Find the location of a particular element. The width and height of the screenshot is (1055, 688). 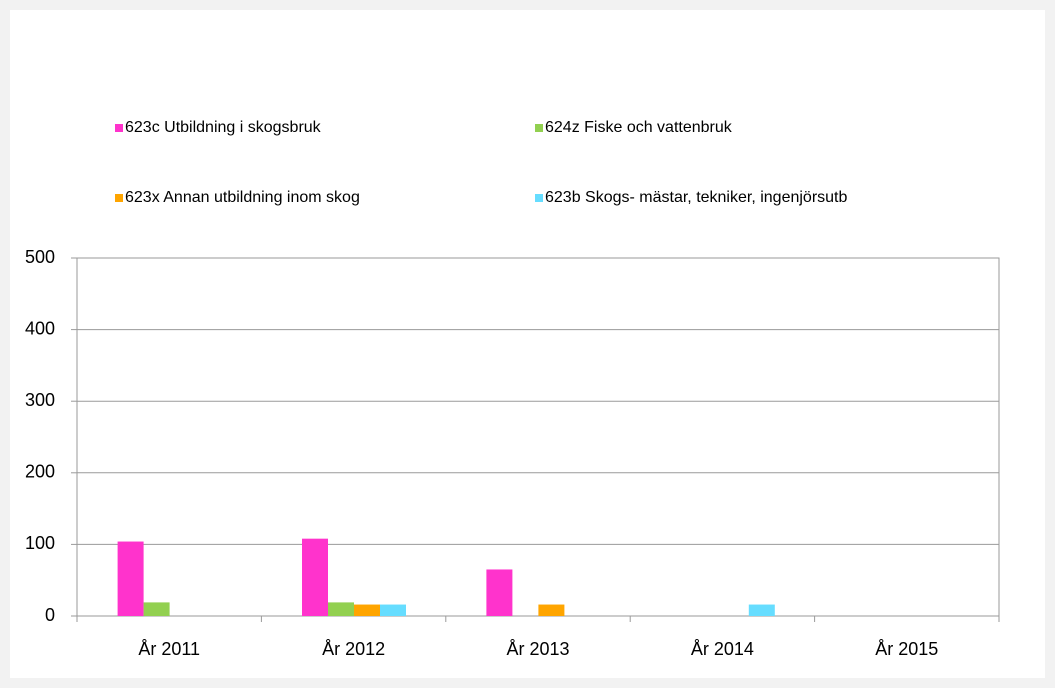

x-tick-label: År 2012 is located at coordinates (353, 649).